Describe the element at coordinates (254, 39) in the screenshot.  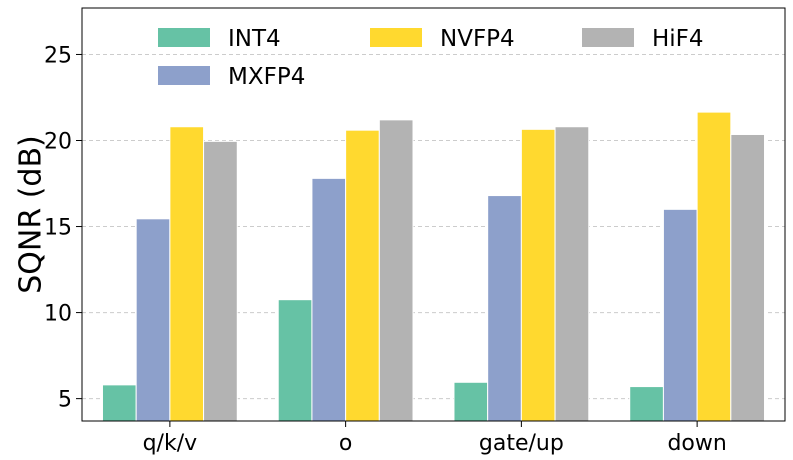
I see `legend-label: INT4` at that location.